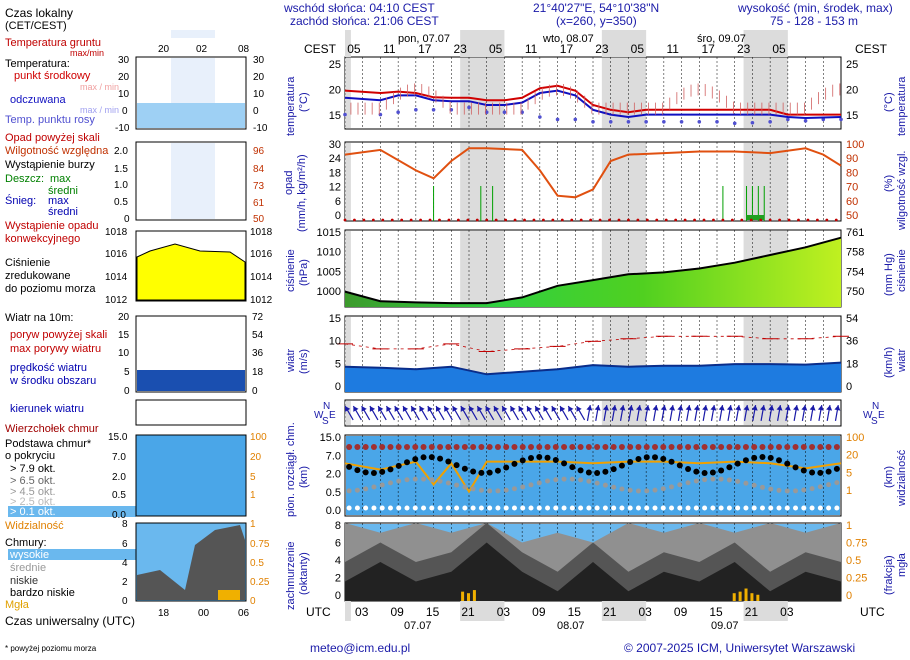 This screenshot has height=660, width=910. Describe the element at coordinates (48, 444) in the screenshot. I see `legend-cloud-base-1: Podstawa chmur*` at that location.